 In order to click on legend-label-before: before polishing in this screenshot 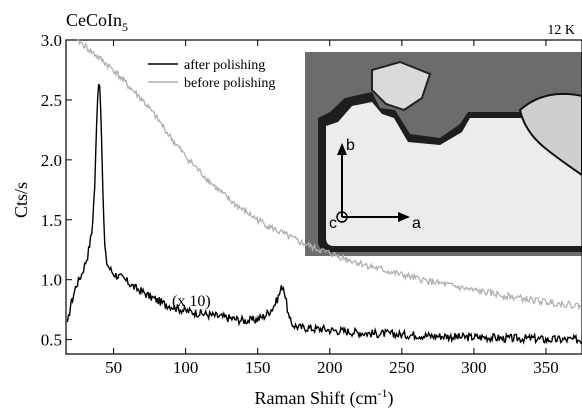, I will do `click(229, 83)`.